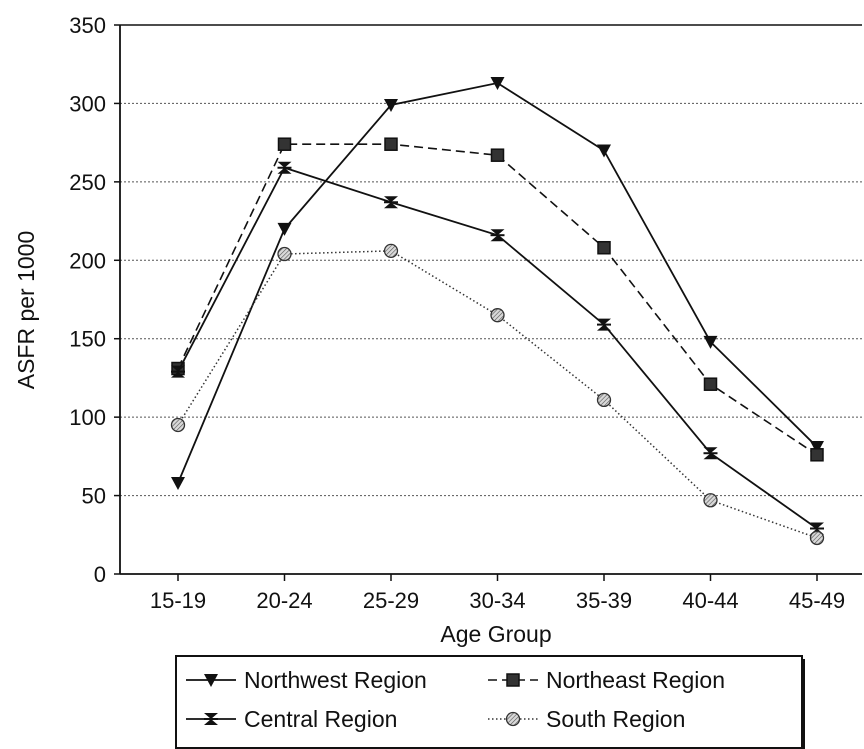 This screenshot has height=749, width=864. What do you see at coordinates (26, 310) in the screenshot?
I see `y-axis-title: ASFR per 1000` at bounding box center [26, 310].